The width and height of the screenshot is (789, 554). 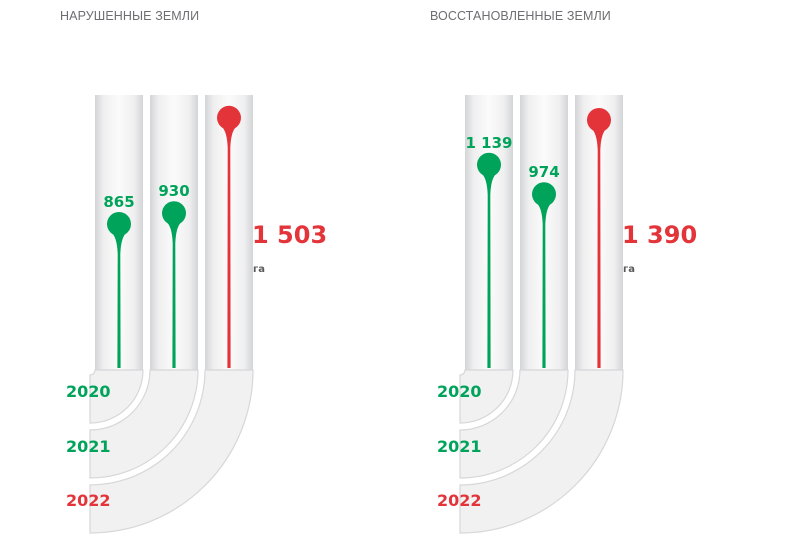 I want to click on value-label-2021: 974, so click(x=543, y=172).